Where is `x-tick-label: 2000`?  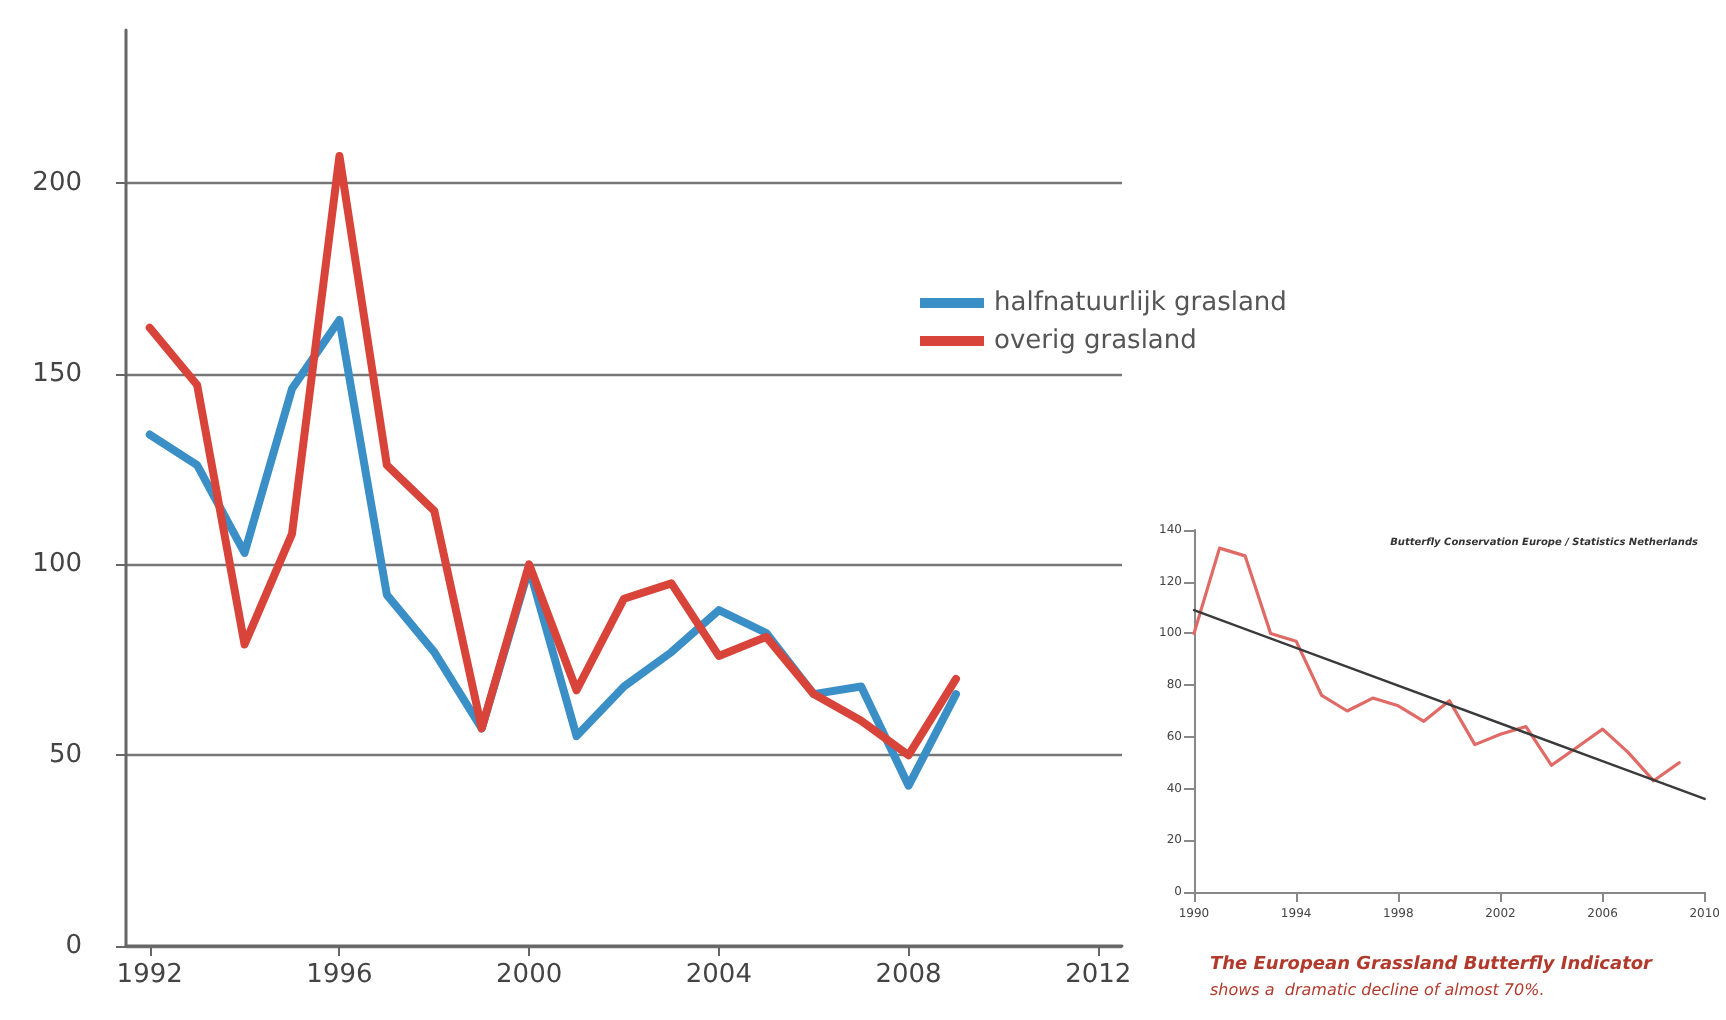 x-tick-label: 2000 is located at coordinates (529, 975).